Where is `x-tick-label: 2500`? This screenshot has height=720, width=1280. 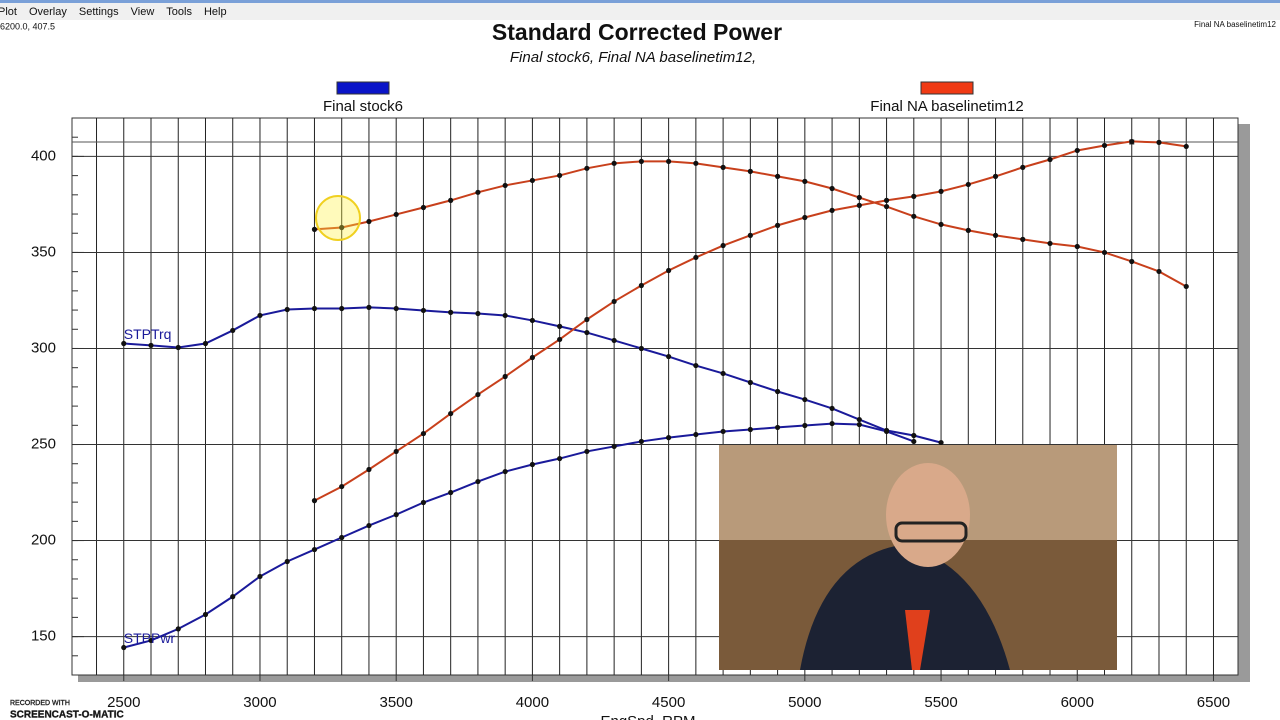 x-tick-label: 2500 is located at coordinates (123, 702).